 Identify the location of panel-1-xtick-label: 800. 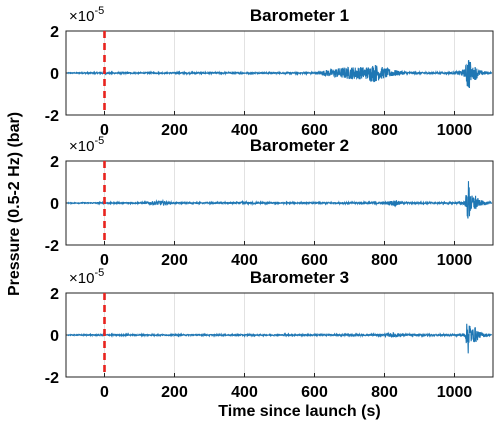
(384, 130).